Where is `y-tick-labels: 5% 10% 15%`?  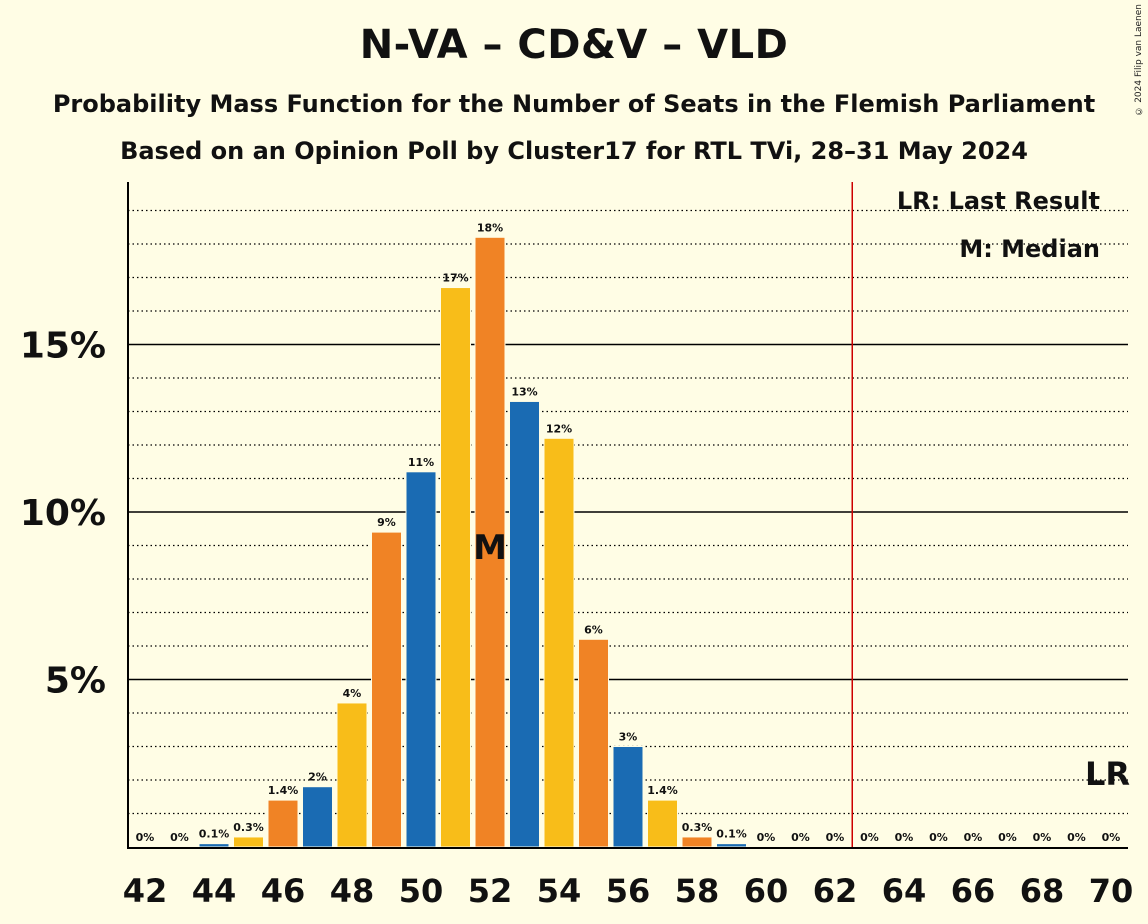
y-tick-labels: 5% 10% 15% is located at coordinates (63, 514).